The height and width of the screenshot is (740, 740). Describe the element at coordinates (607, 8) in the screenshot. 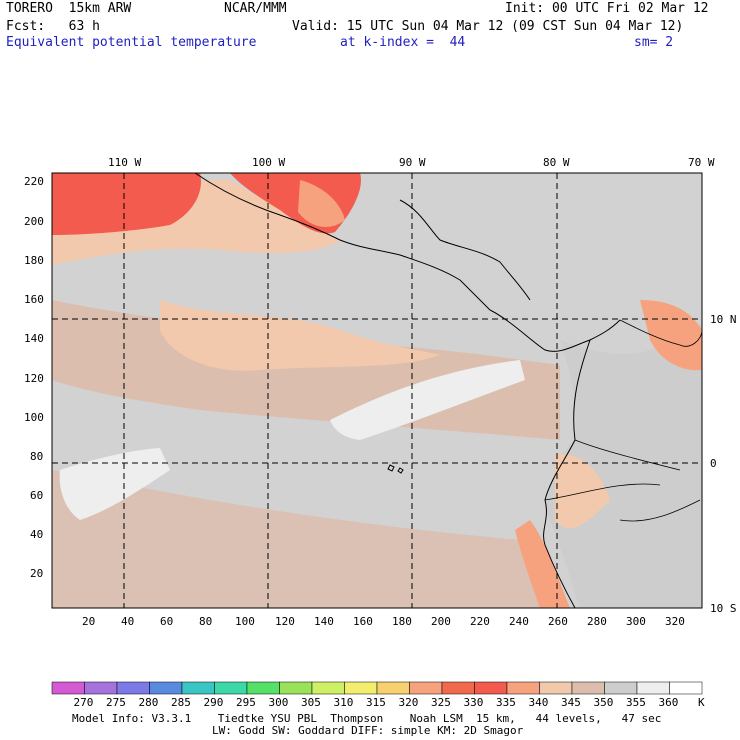

I see `init-time: Init: 00 UTC Fri 02 Mar 12` at that location.